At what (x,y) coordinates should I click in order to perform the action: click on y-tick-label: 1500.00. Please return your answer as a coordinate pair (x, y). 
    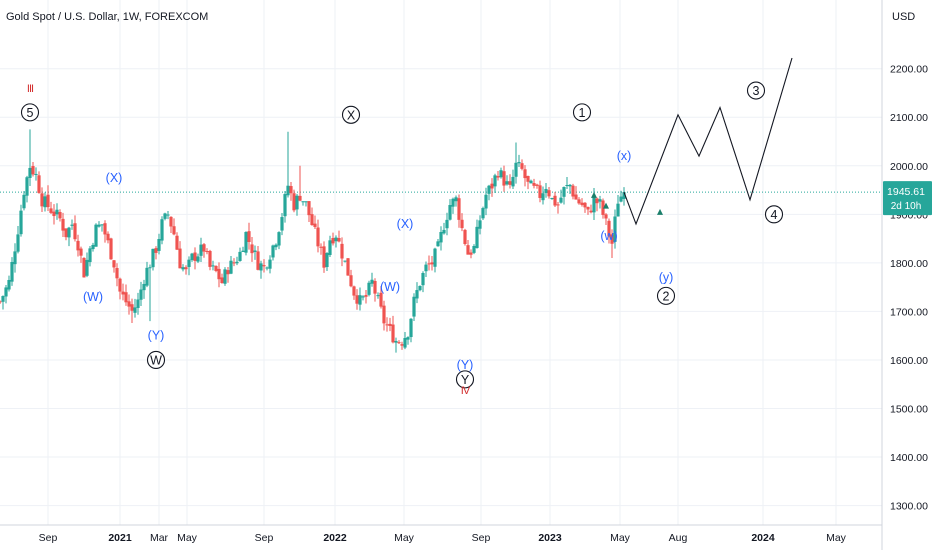
    Looking at the image, I should click on (909, 409).